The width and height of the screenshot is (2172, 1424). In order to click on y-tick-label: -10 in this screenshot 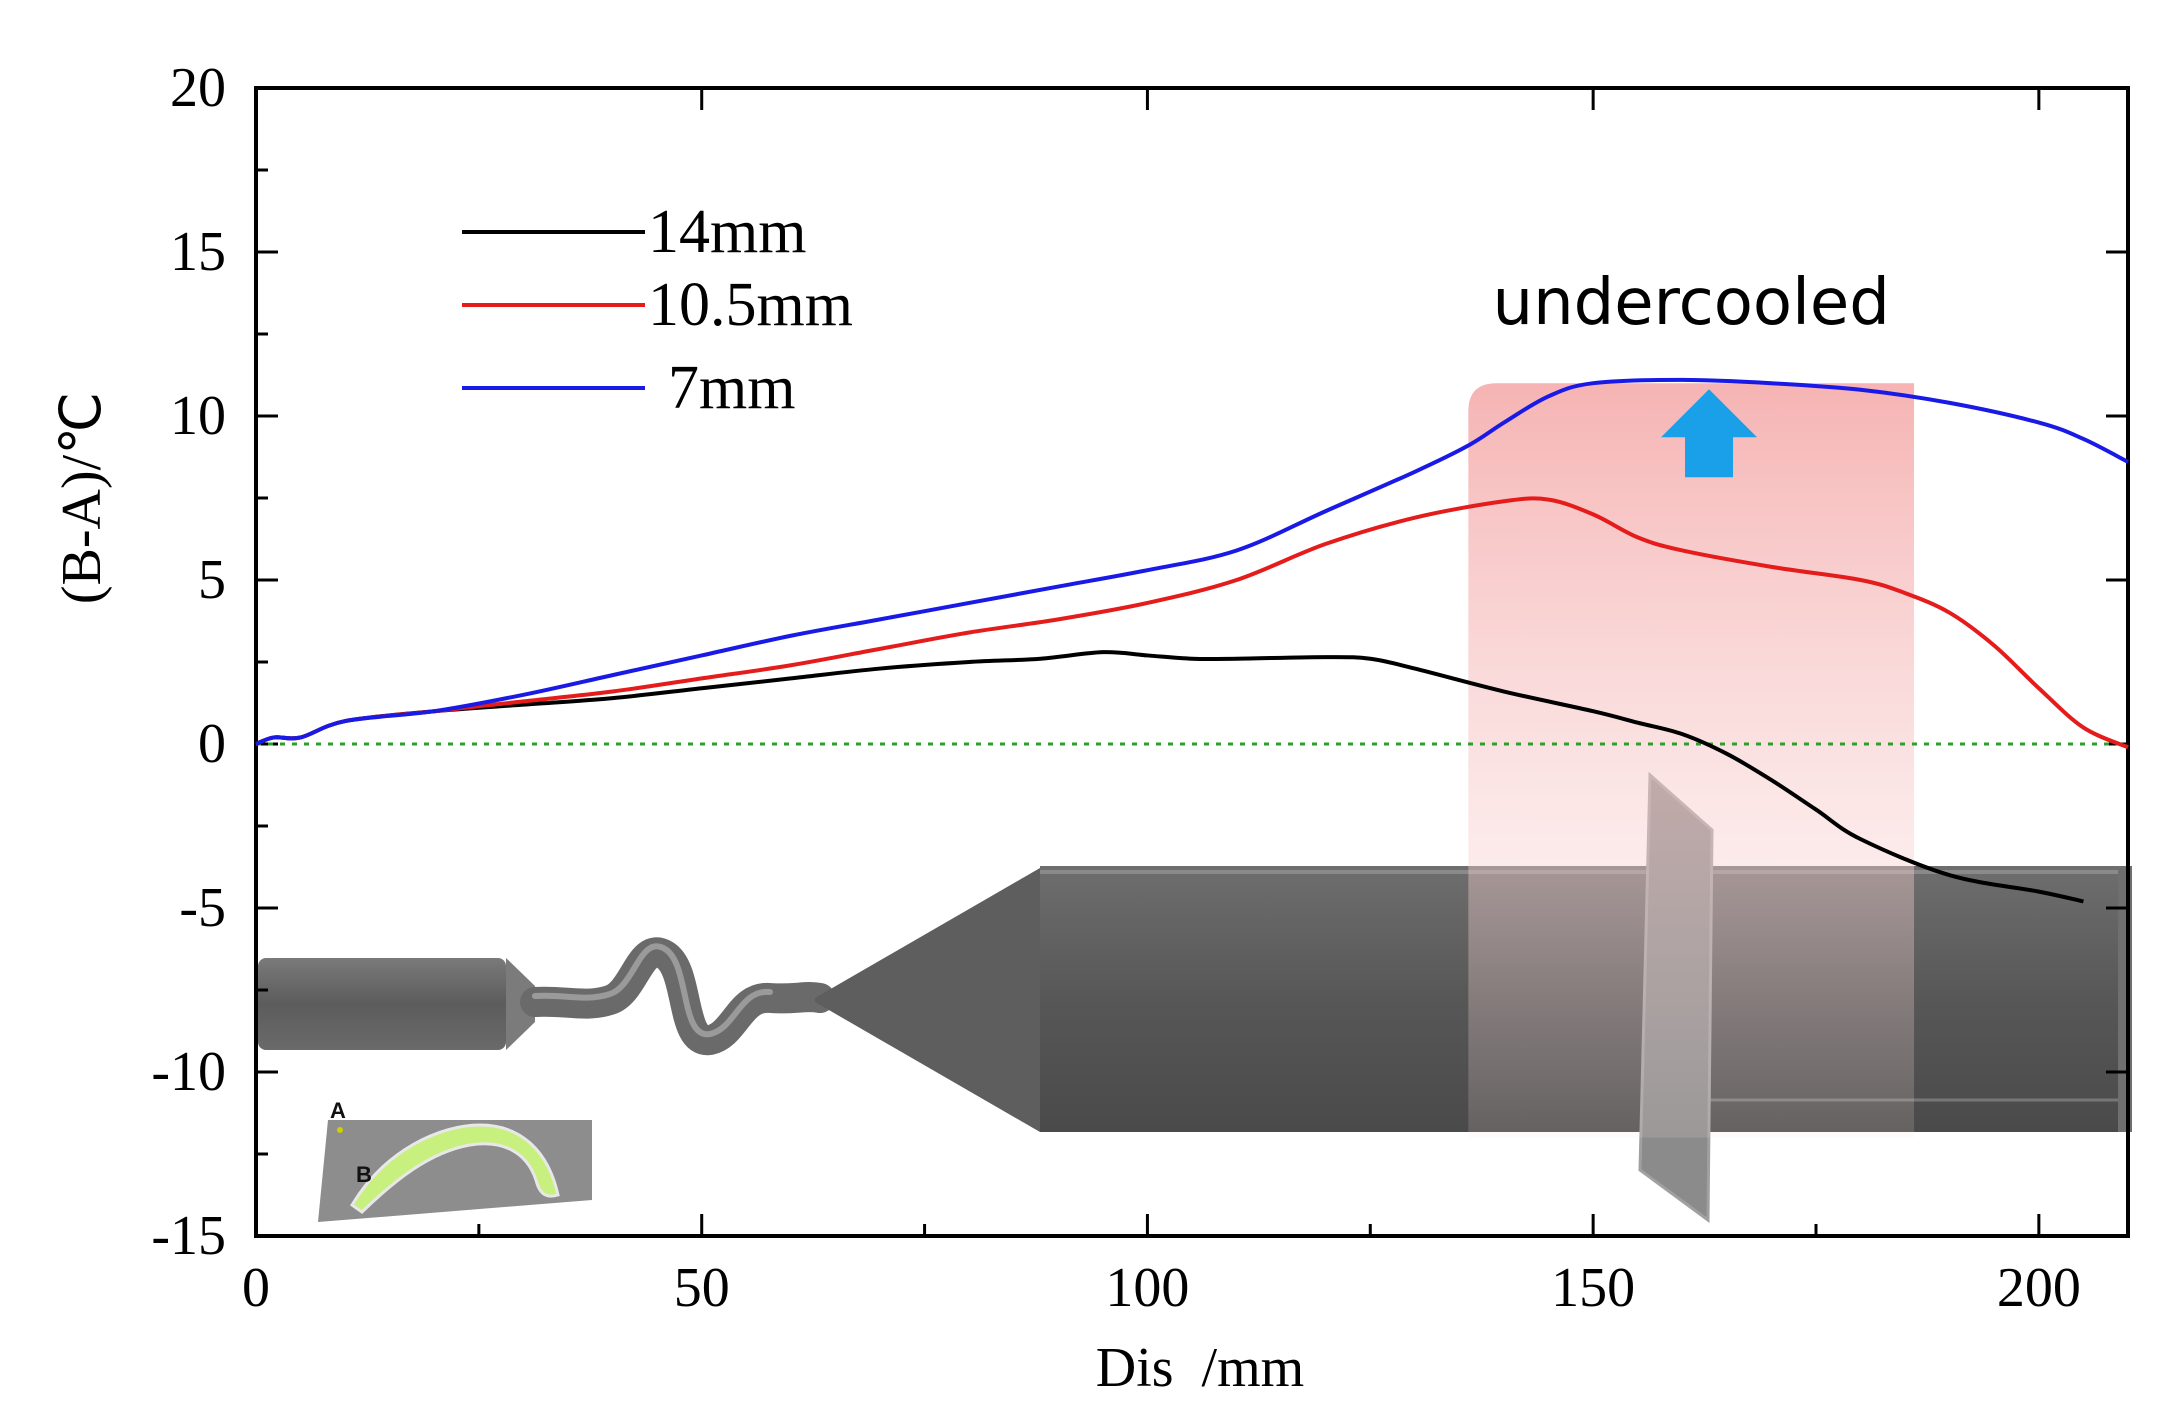, I will do `click(188, 1072)`.